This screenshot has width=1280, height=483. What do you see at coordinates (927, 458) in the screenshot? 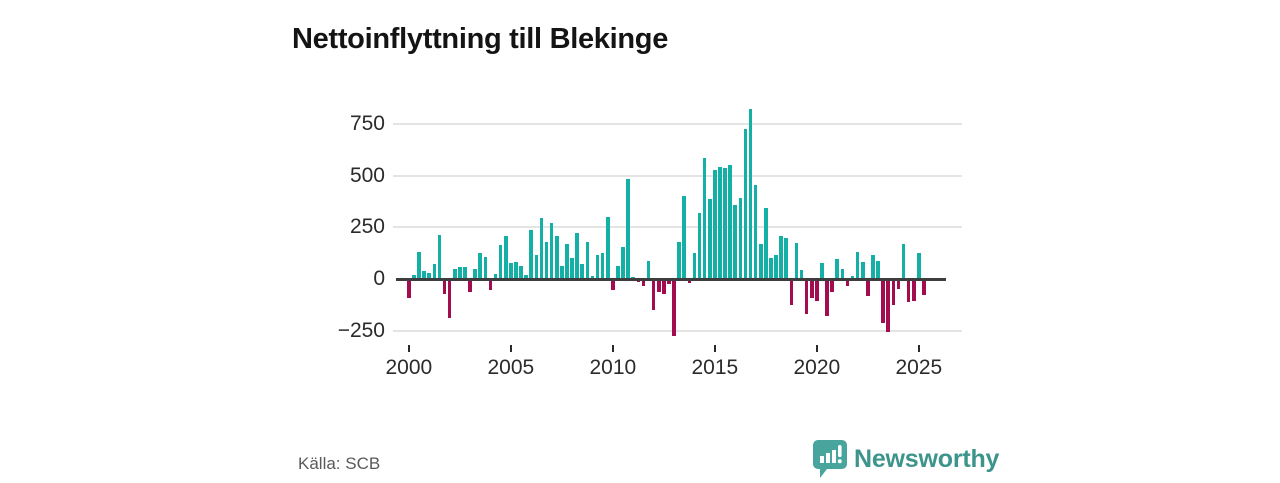
I see `brand-name: Newsworthy` at bounding box center [927, 458].